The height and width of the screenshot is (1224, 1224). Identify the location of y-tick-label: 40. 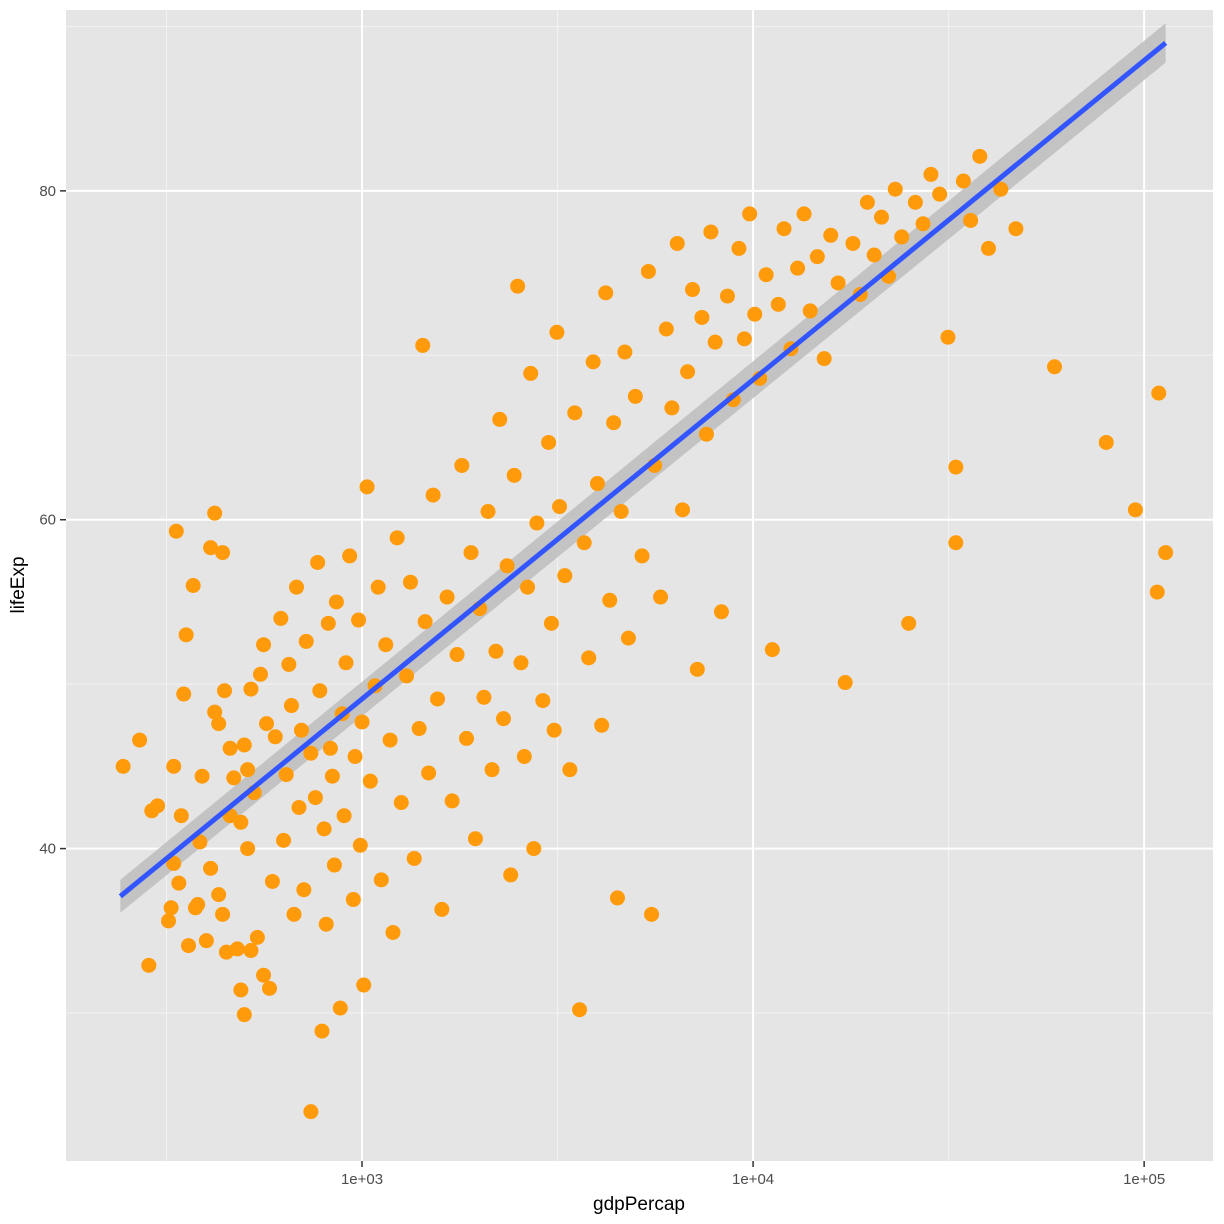
(47, 849).